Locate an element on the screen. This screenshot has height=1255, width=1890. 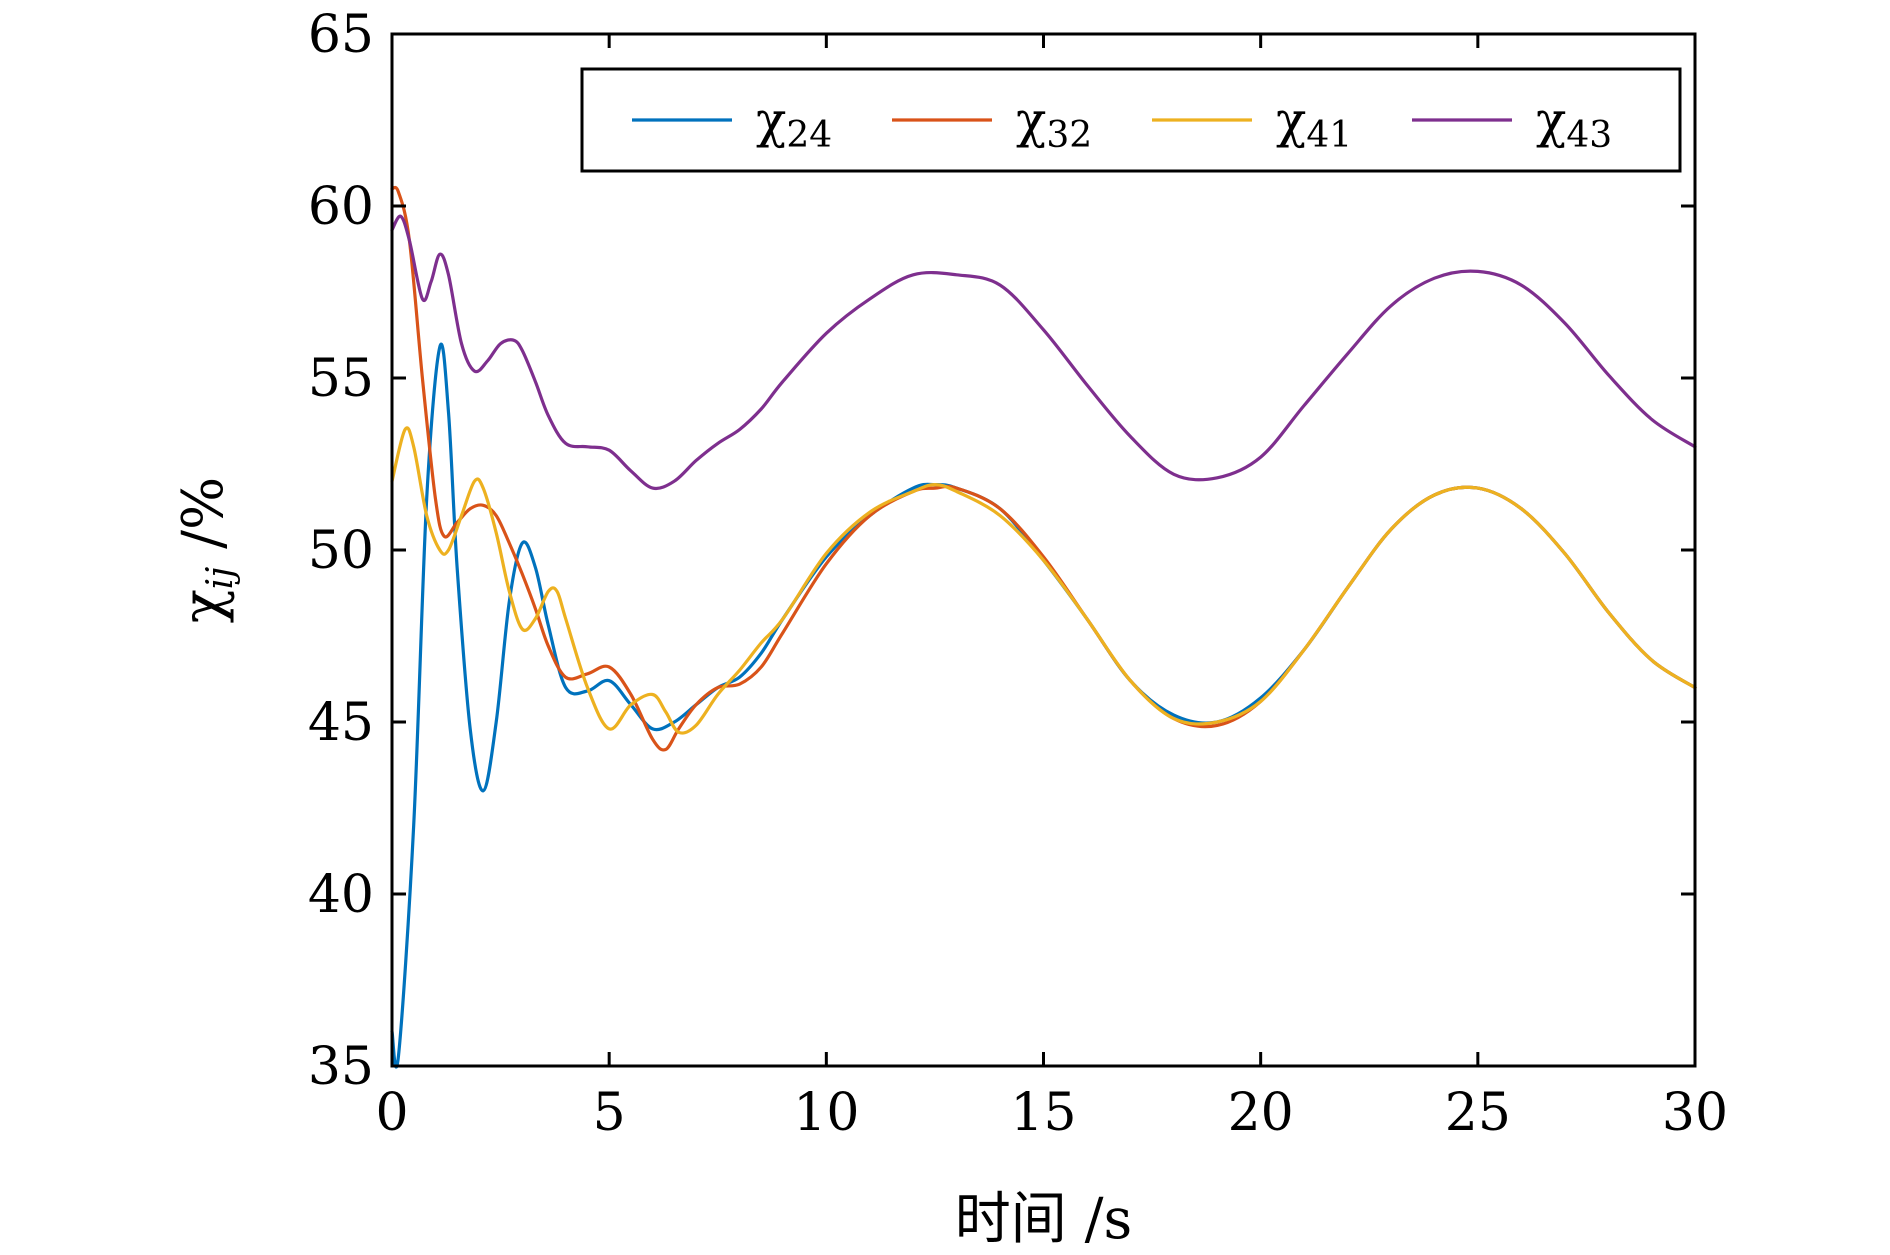
y-tick-label: 40 is located at coordinates (341, 895).